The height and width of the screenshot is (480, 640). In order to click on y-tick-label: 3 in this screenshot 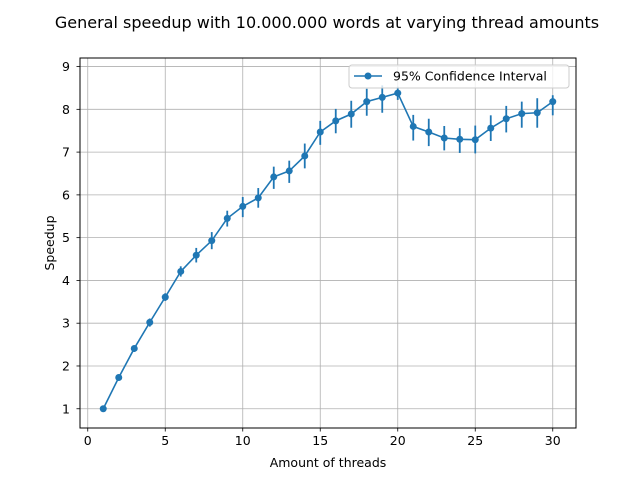, I will do `click(66, 323)`.